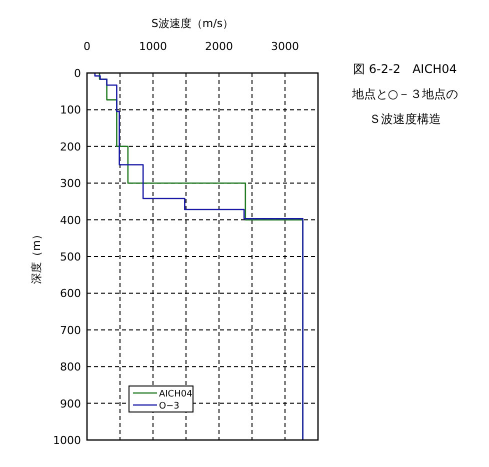  Describe the element at coordinates (404, 106) in the screenshot. I see `text: 地点と○－３地点のＳ波速度構造` at that location.